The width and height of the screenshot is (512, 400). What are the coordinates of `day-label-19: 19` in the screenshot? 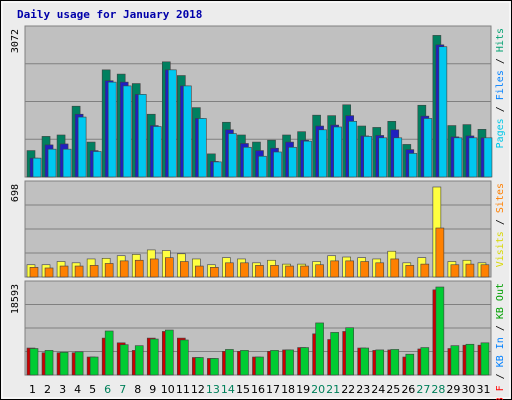 It's located at (303, 389).